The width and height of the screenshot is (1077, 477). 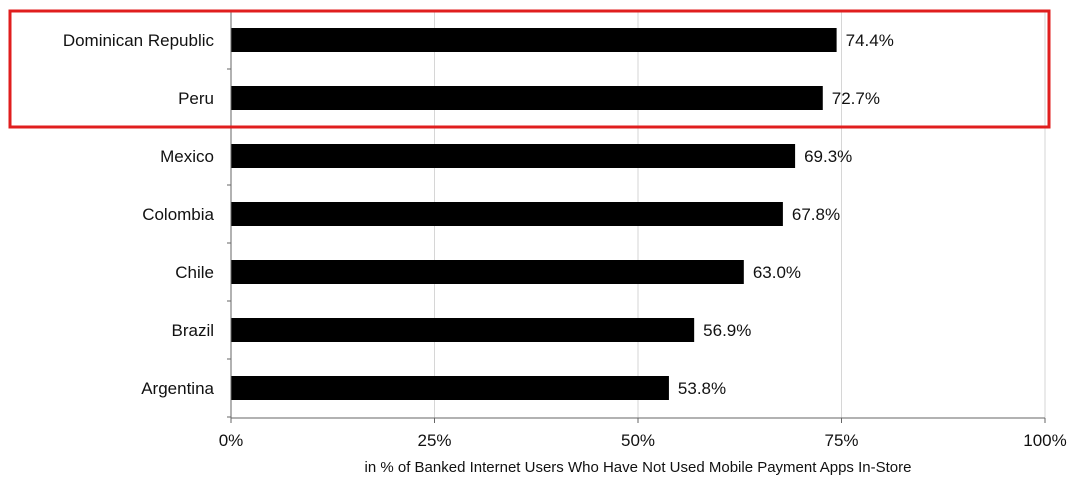 I want to click on category-label: Colombia, so click(x=178, y=214).